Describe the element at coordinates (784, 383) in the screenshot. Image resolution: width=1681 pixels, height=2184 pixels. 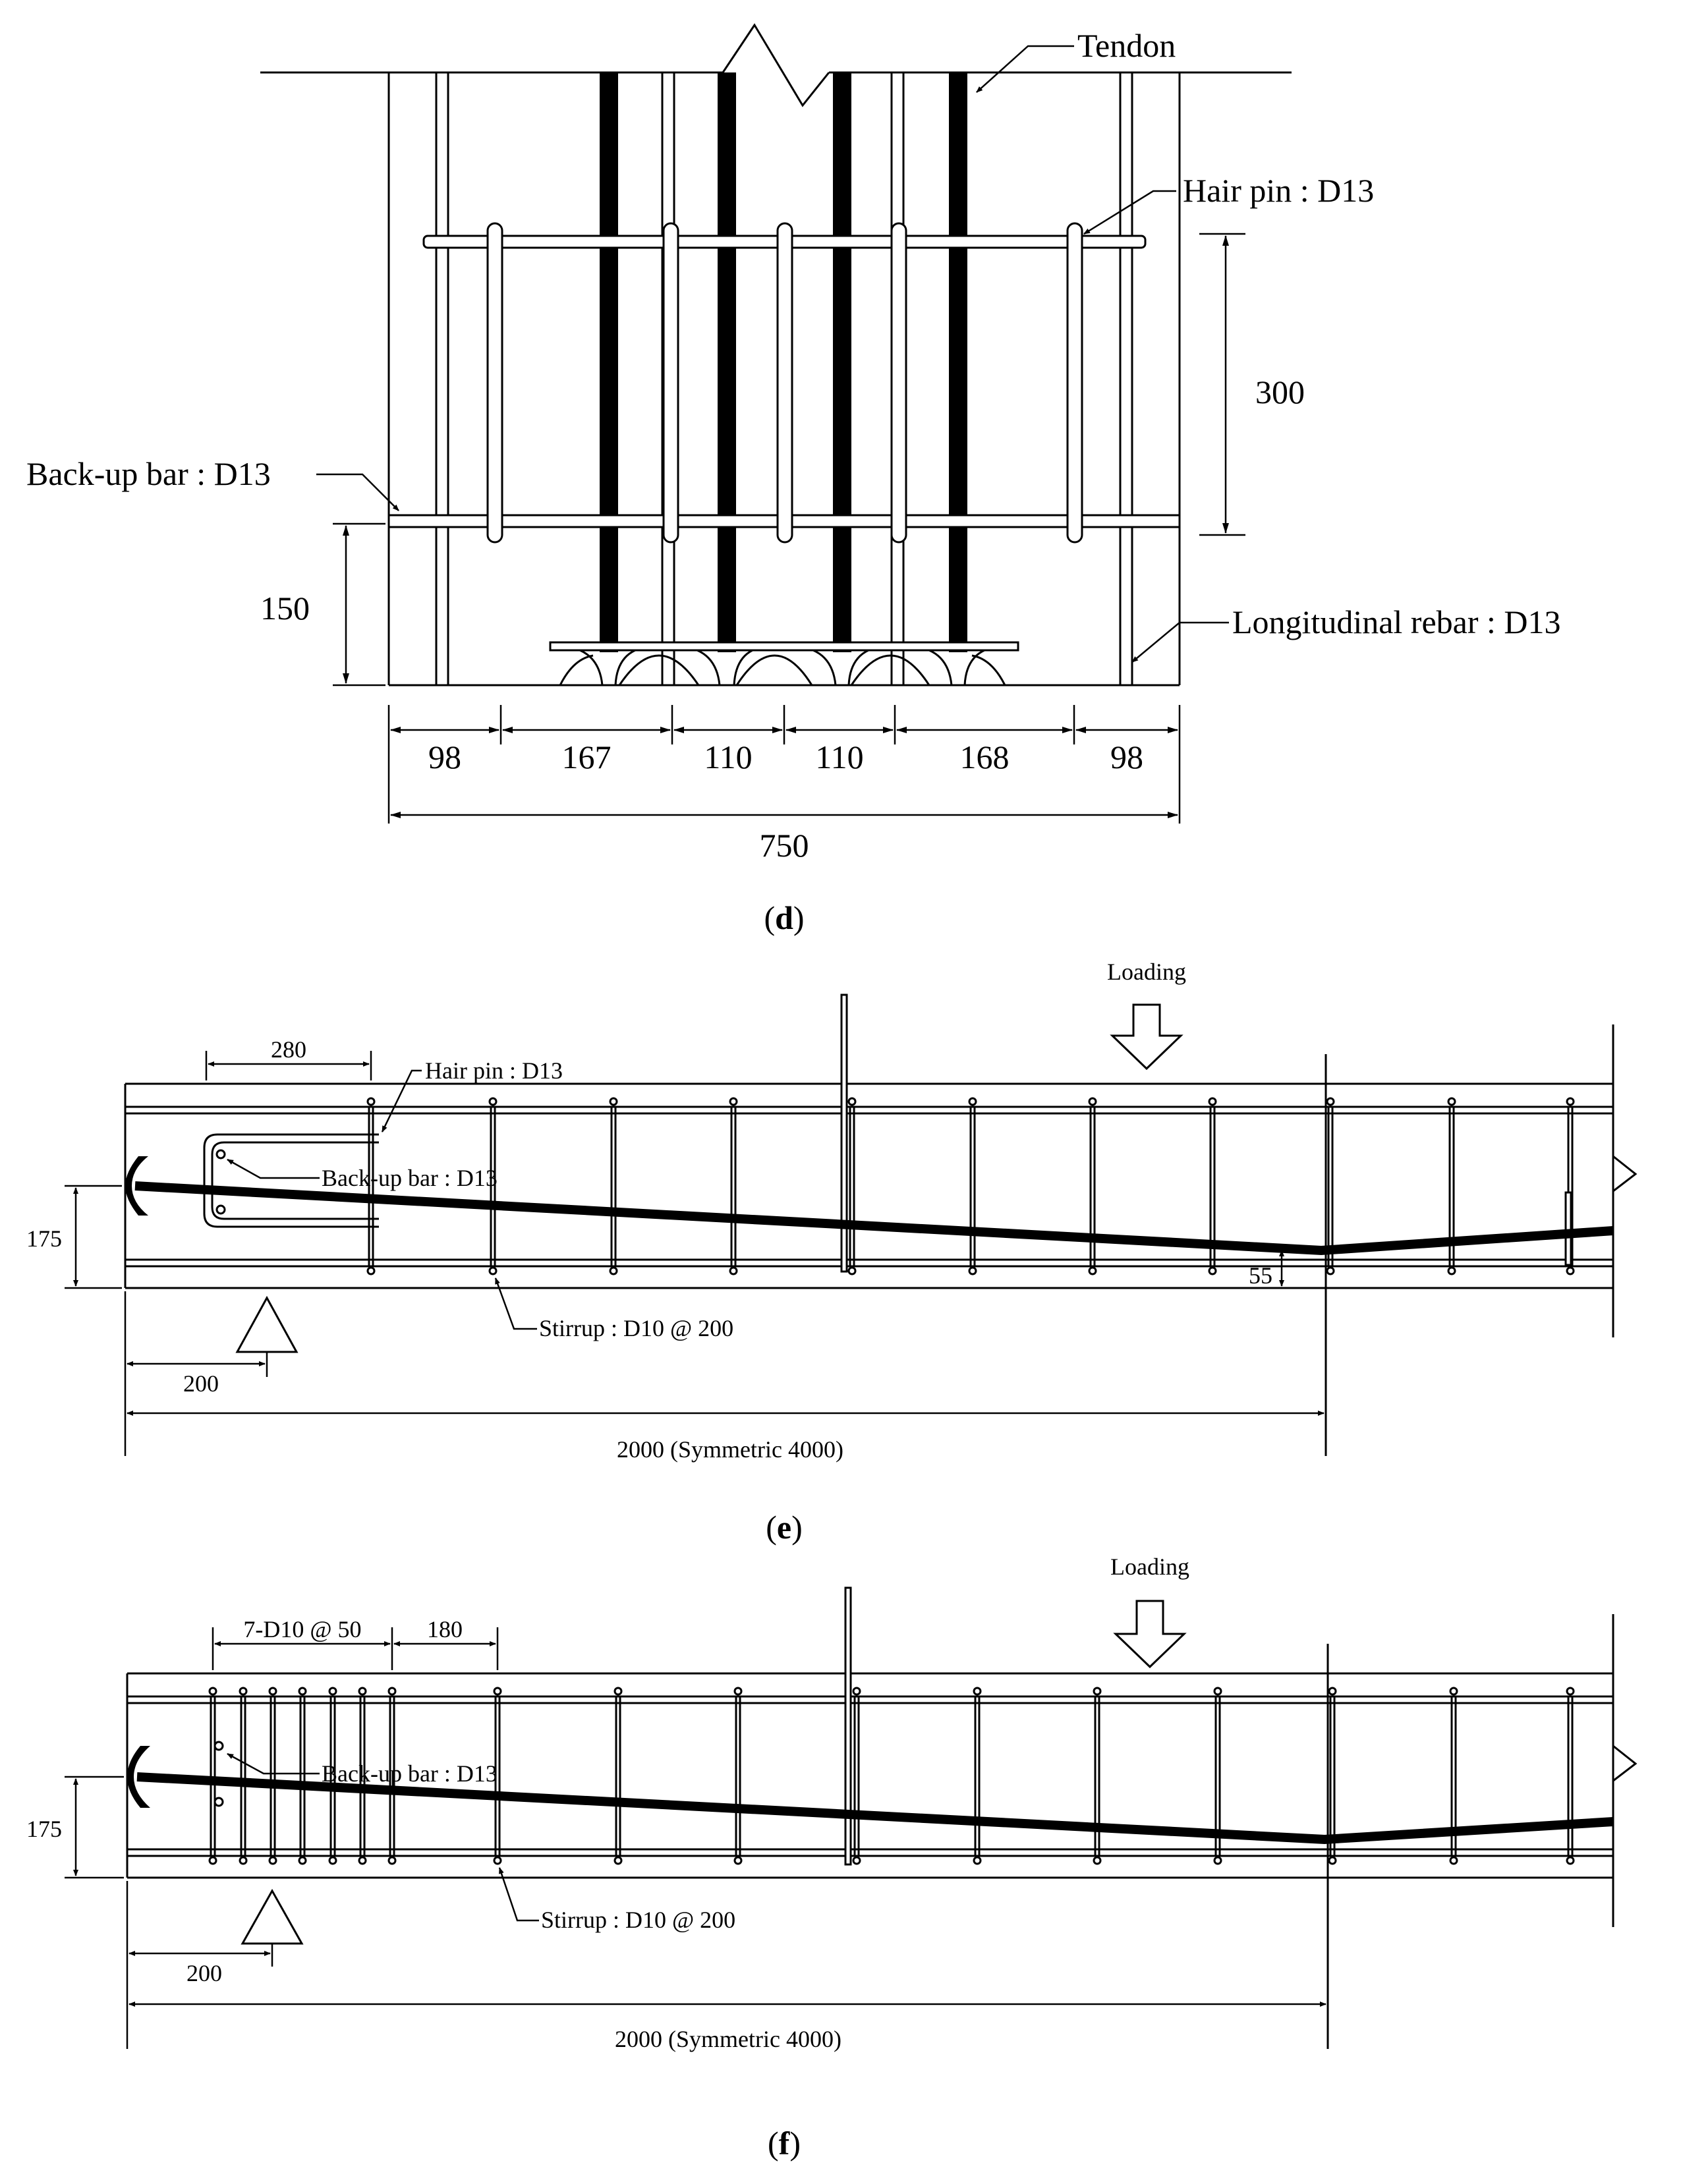
I see `hair-pins` at that location.